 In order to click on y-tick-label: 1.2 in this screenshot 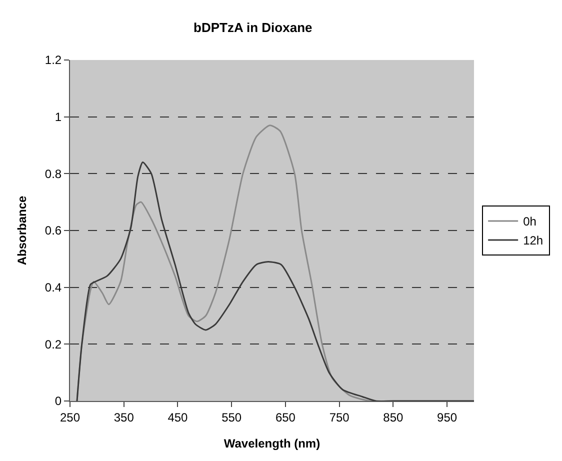, I will do `click(53, 60)`.